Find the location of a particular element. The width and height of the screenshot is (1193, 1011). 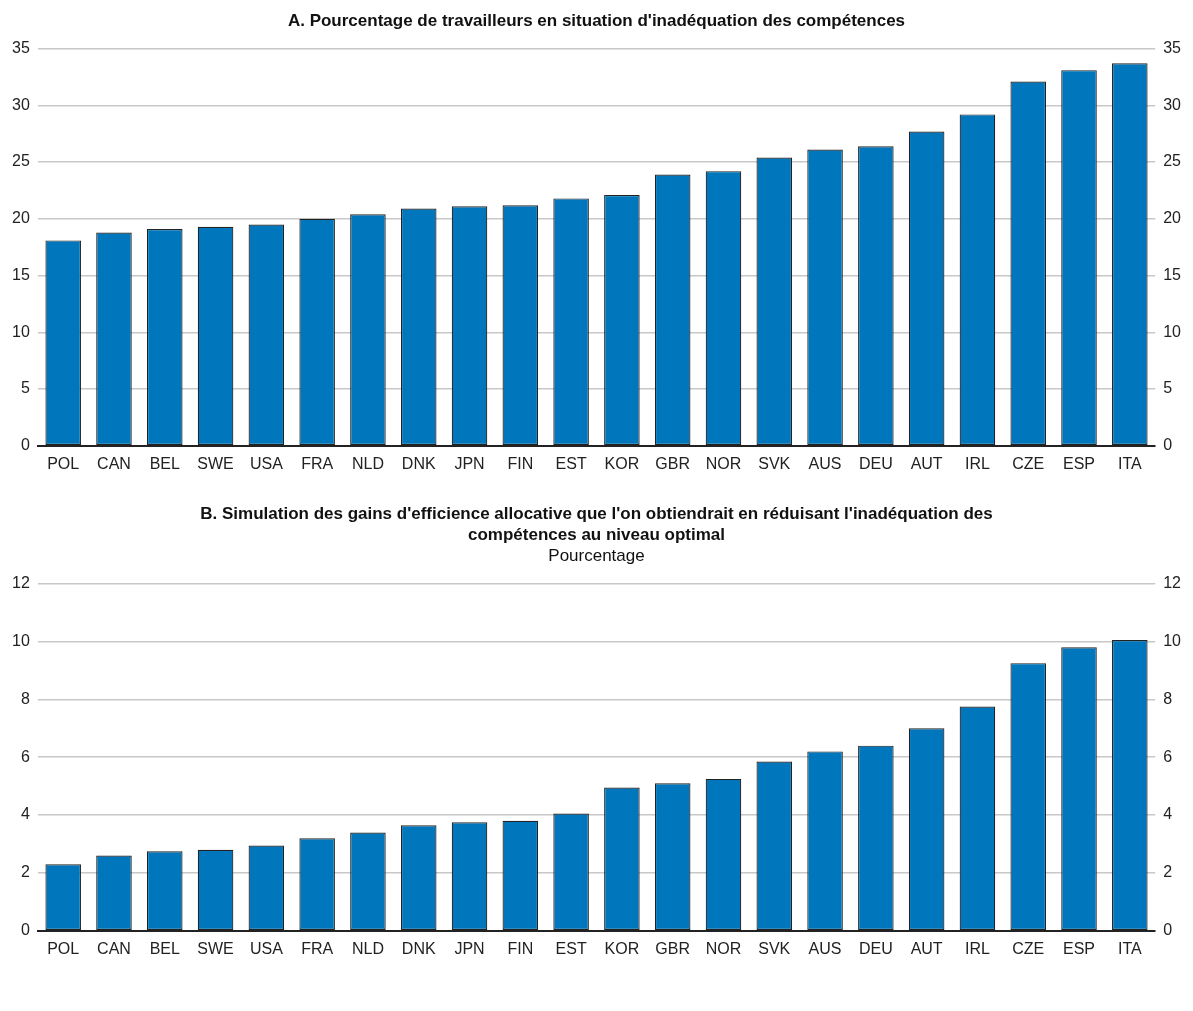

y2-tick-label: 6 is located at coordinates (1168, 756).